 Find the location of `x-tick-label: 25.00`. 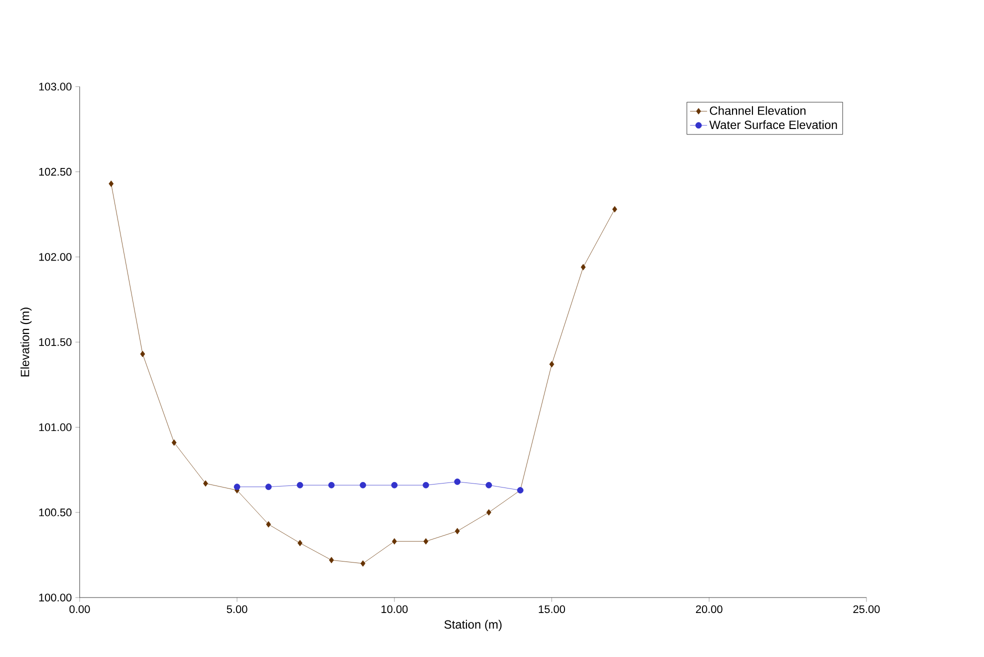

x-tick-label: 25.00 is located at coordinates (866, 609).